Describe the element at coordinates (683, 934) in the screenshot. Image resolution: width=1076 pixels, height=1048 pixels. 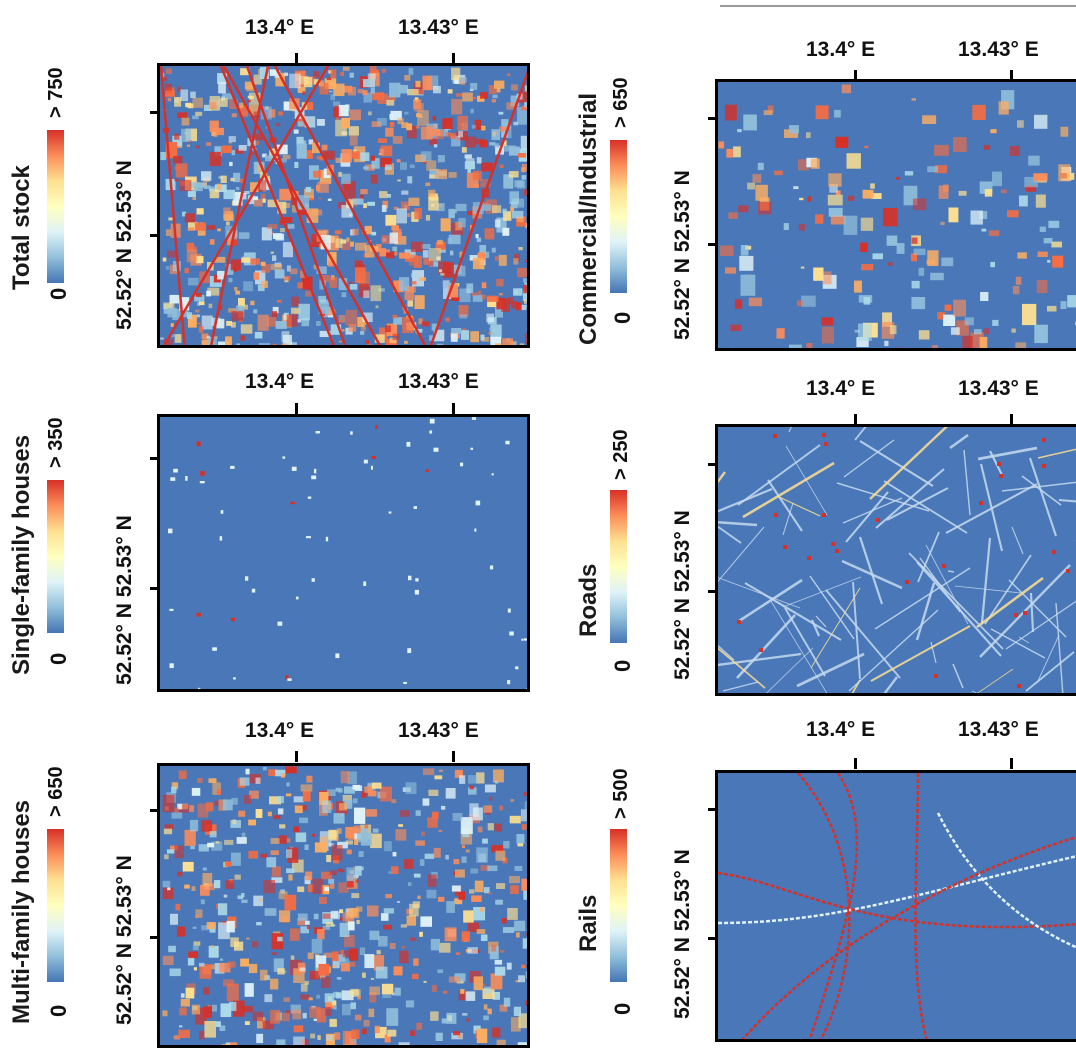
I see `lat-axis-label: 52.52° N 52.53° N` at that location.